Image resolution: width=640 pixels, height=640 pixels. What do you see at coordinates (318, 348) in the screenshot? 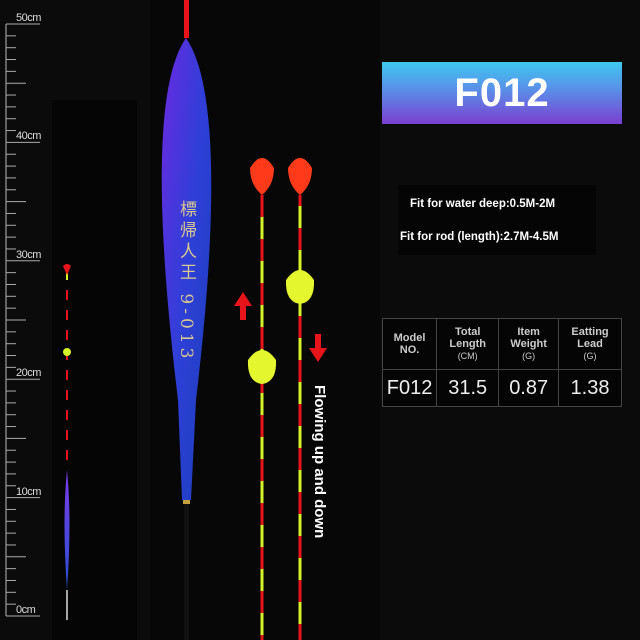
I see `arrow-down-icon` at bounding box center [318, 348].